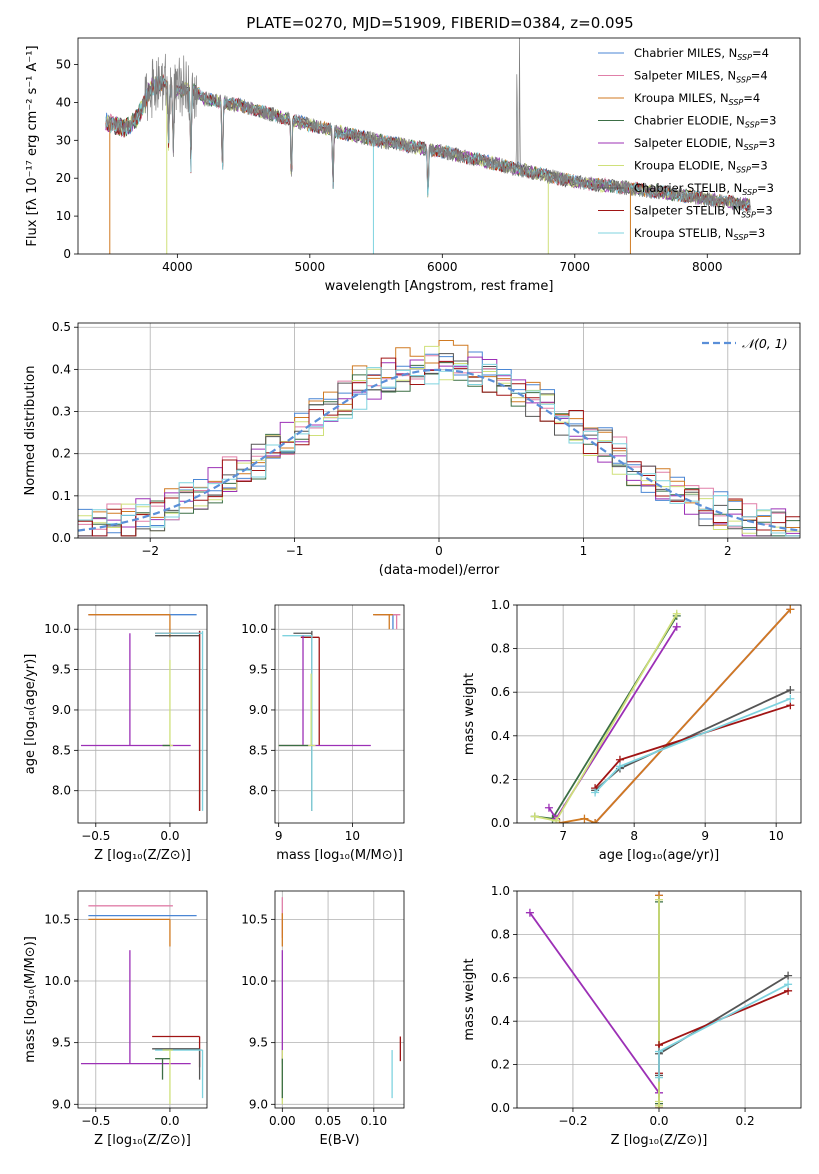 The width and height of the screenshot is (819, 1174). I want to click on legend-entry: Chabrier MILES, NSSP=4, so click(701, 54).